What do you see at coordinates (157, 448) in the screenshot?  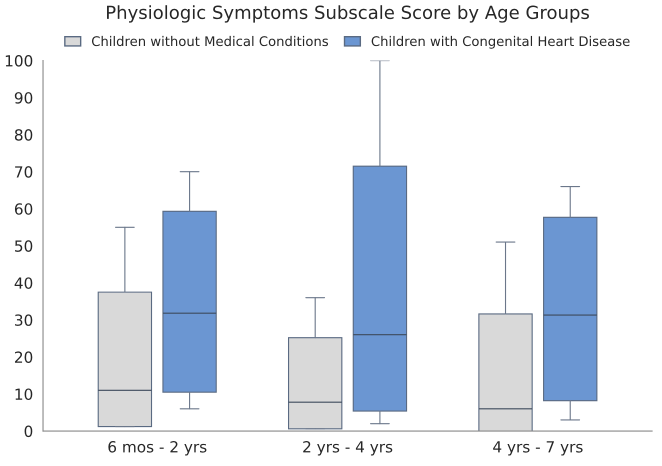 I see `x-tick-label: 6 mos - 2 yrs` at bounding box center [157, 448].